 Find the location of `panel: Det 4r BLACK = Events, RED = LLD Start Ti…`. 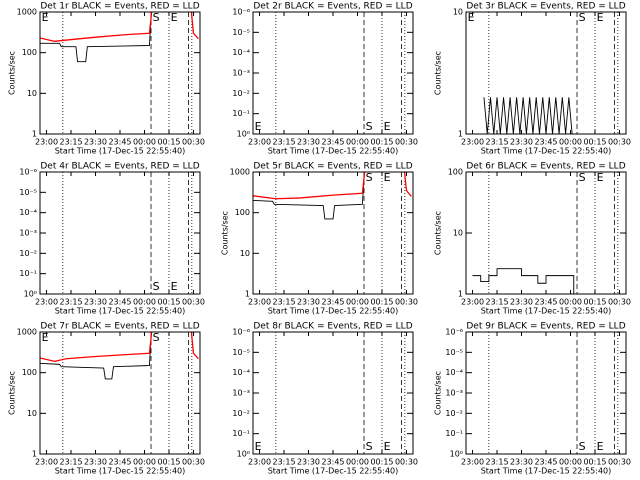

panel: Det 4r BLACK = Events, RED = LLD Start Ti… is located at coordinates (112, 239).